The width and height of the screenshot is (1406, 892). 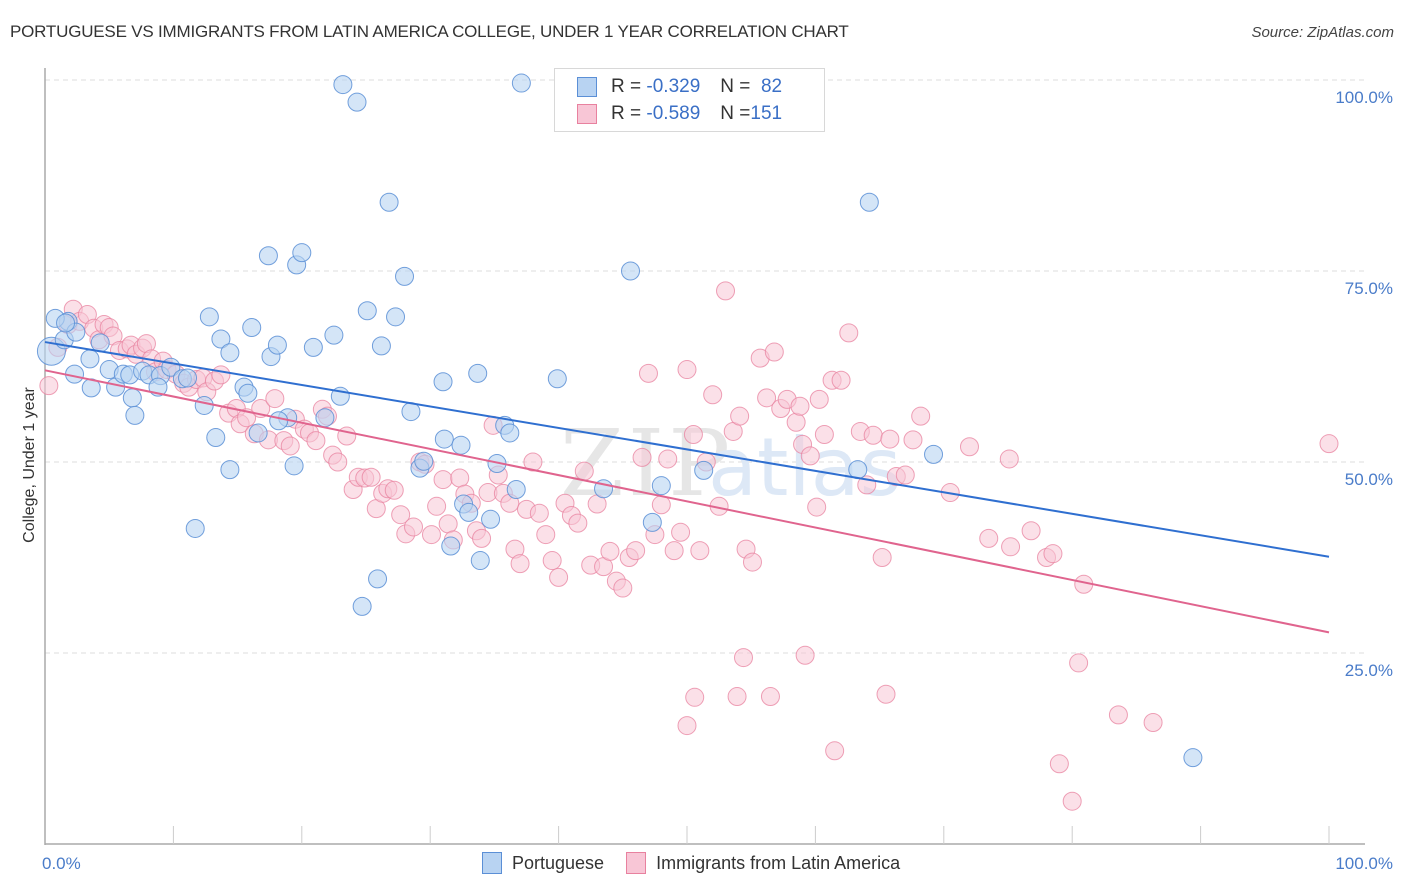 What do you see at coordinates (61, 863) in the screenshot?
I see `x-tick-label: 0.0%` at bounding box center [61, 863].